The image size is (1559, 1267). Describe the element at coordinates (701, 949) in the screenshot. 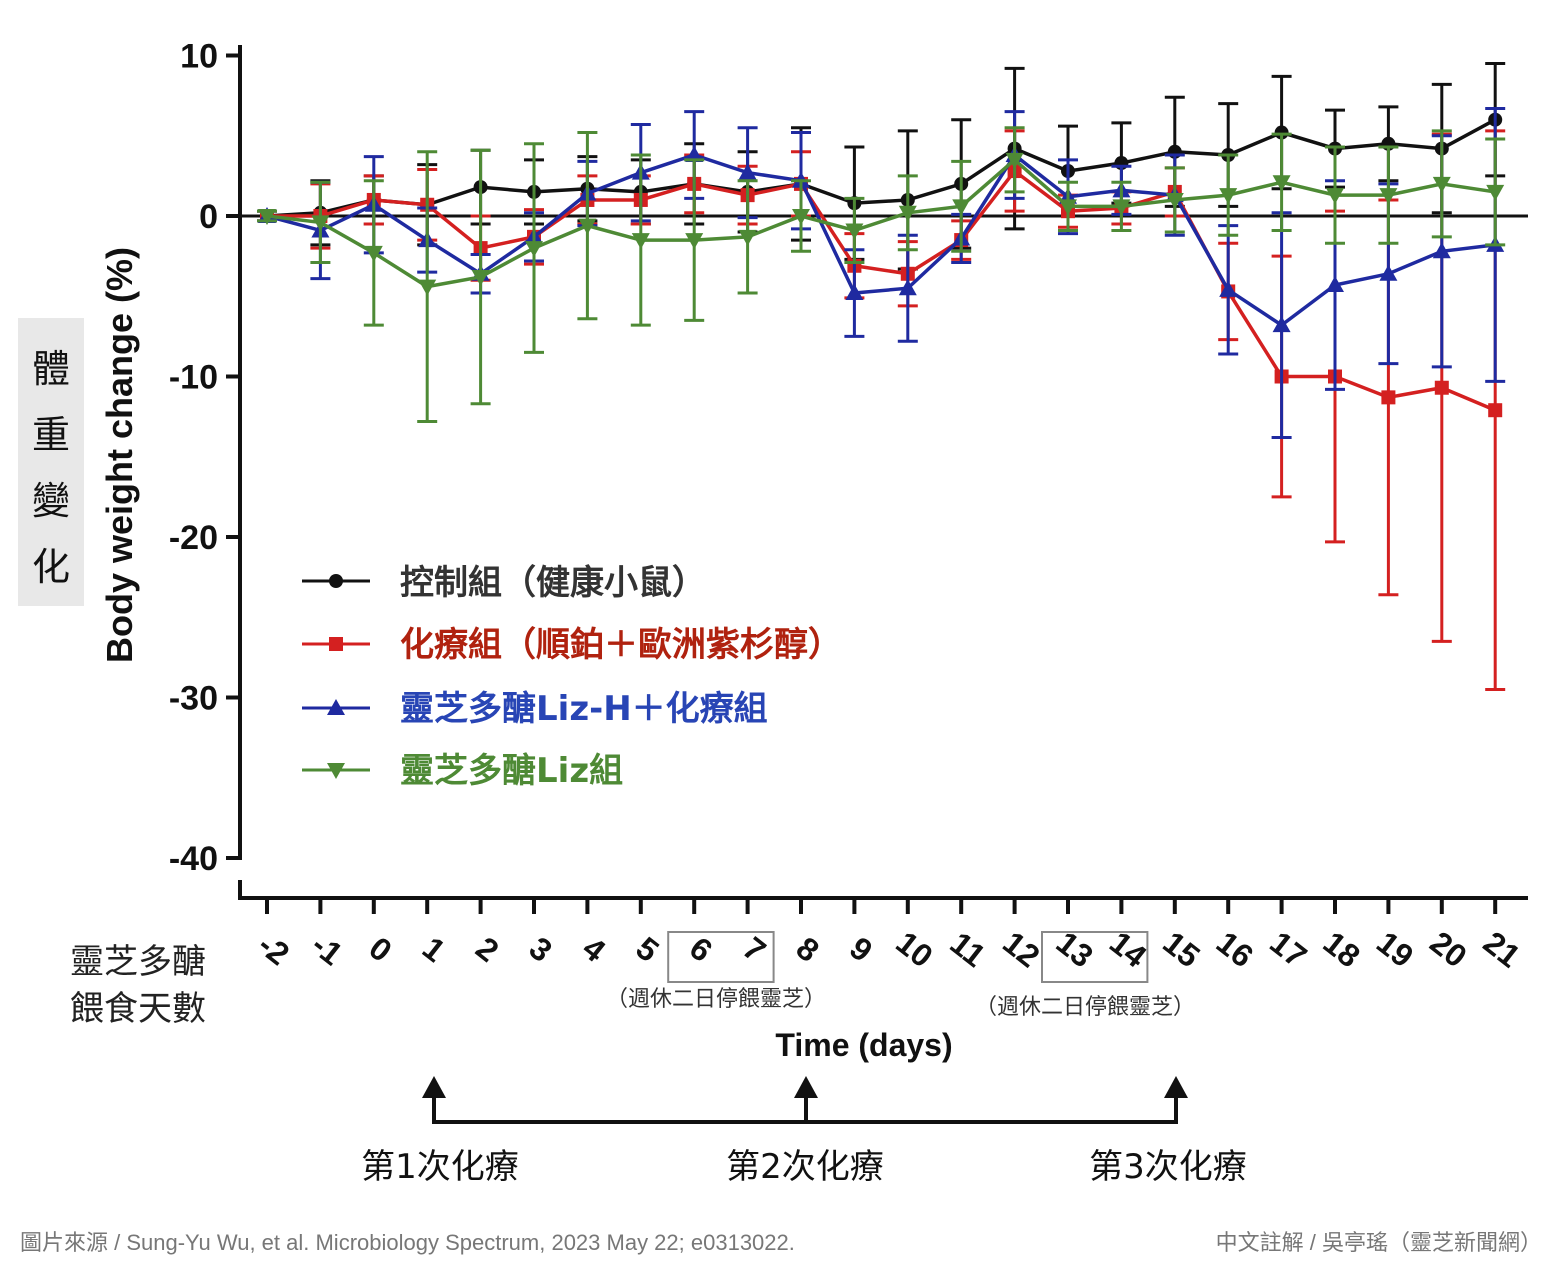

I see `x-tick-label: 6` at that location.